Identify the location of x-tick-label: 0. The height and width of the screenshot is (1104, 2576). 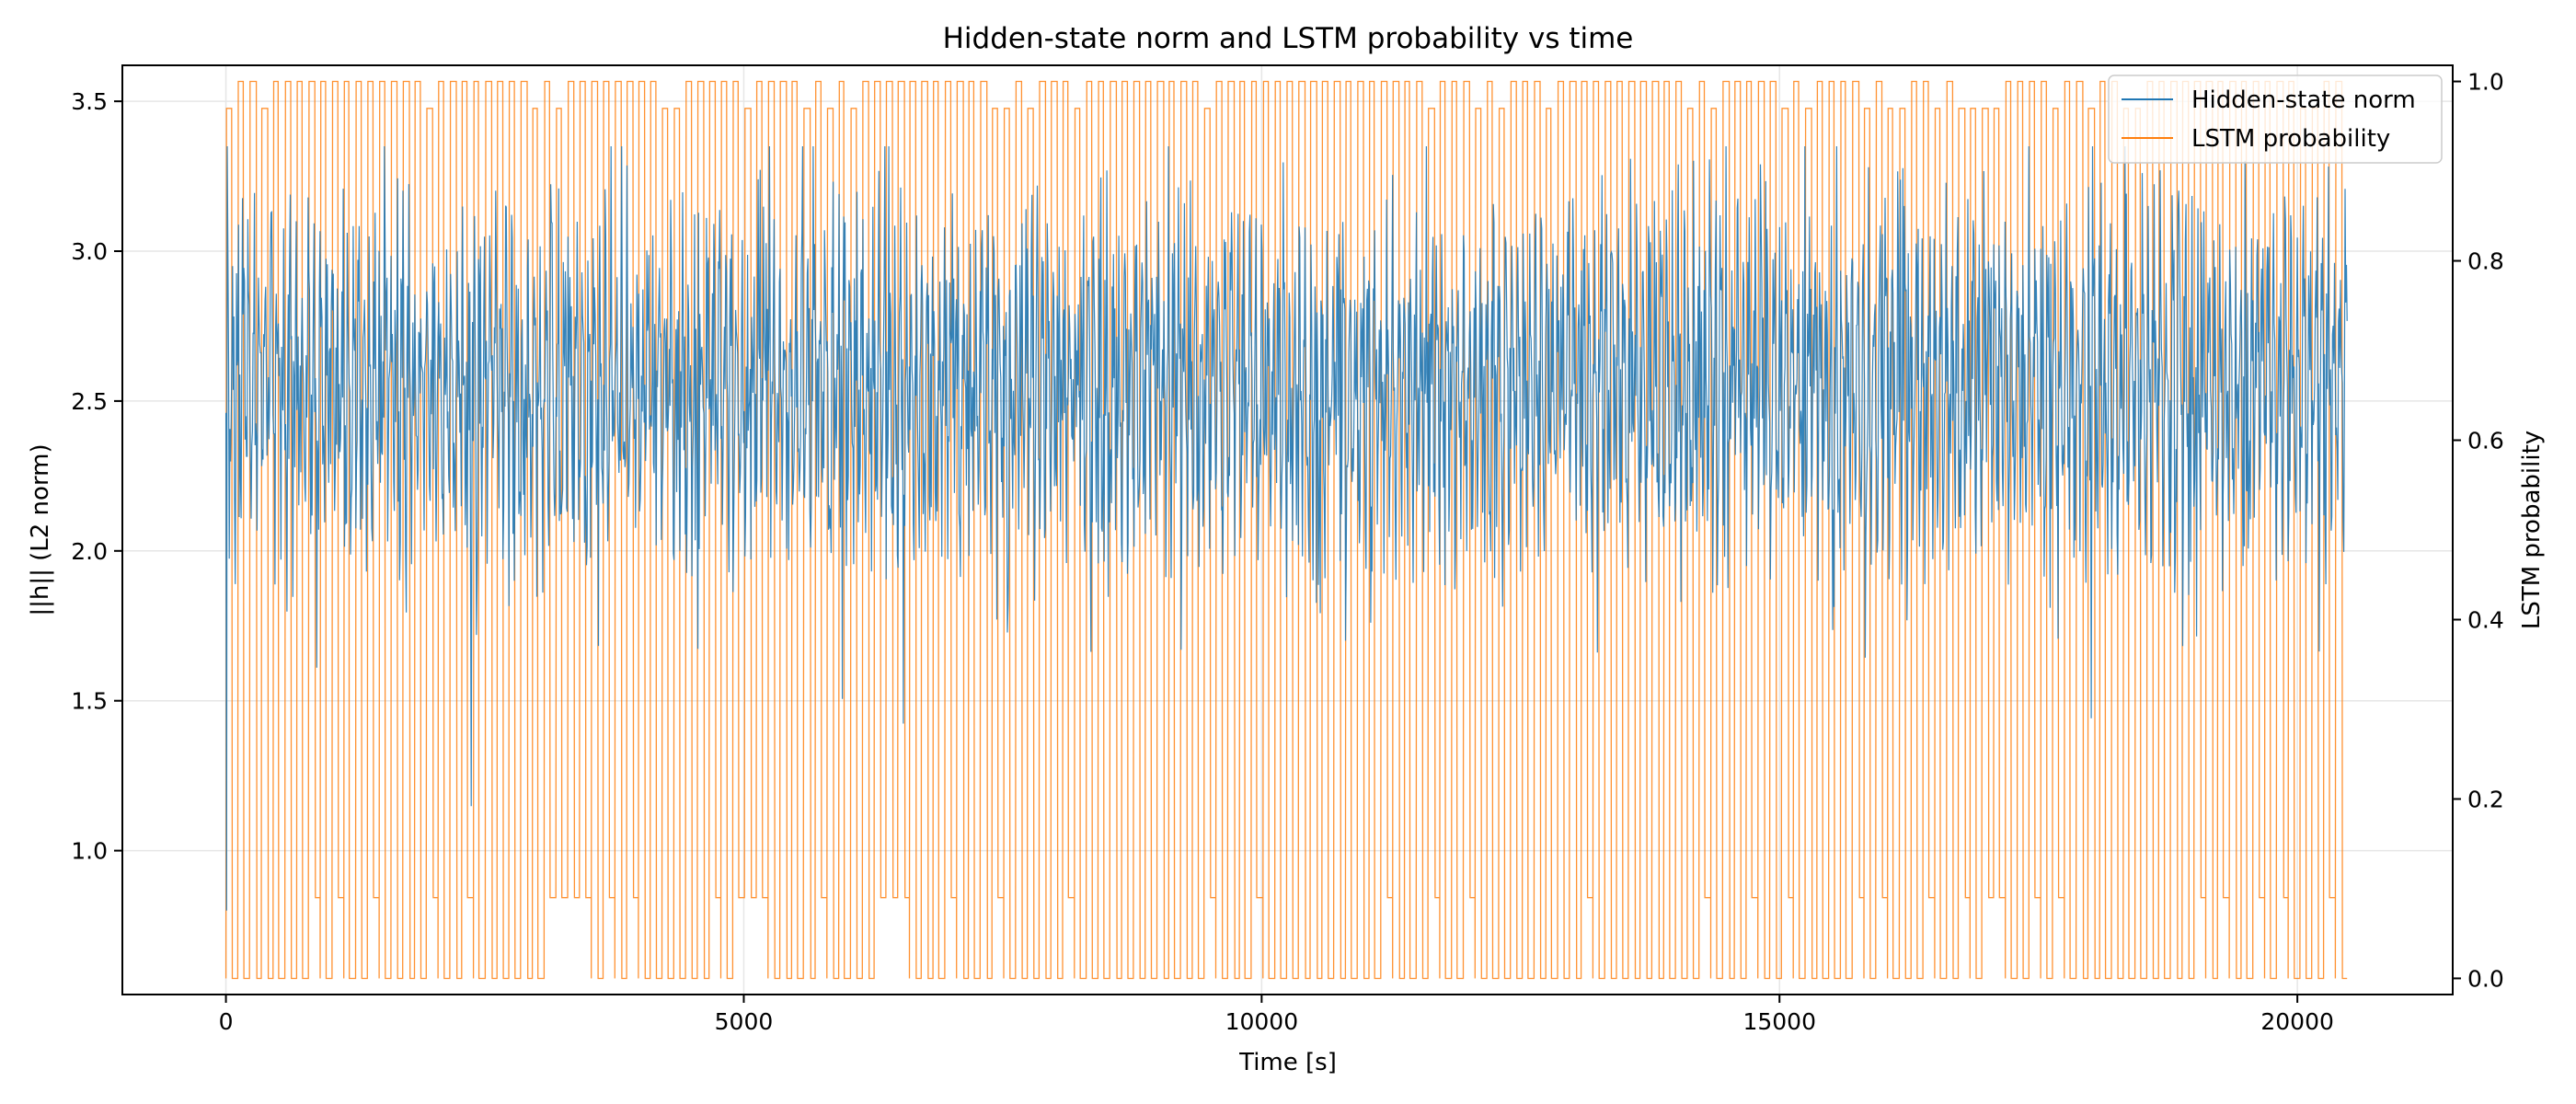
(226, 1021).